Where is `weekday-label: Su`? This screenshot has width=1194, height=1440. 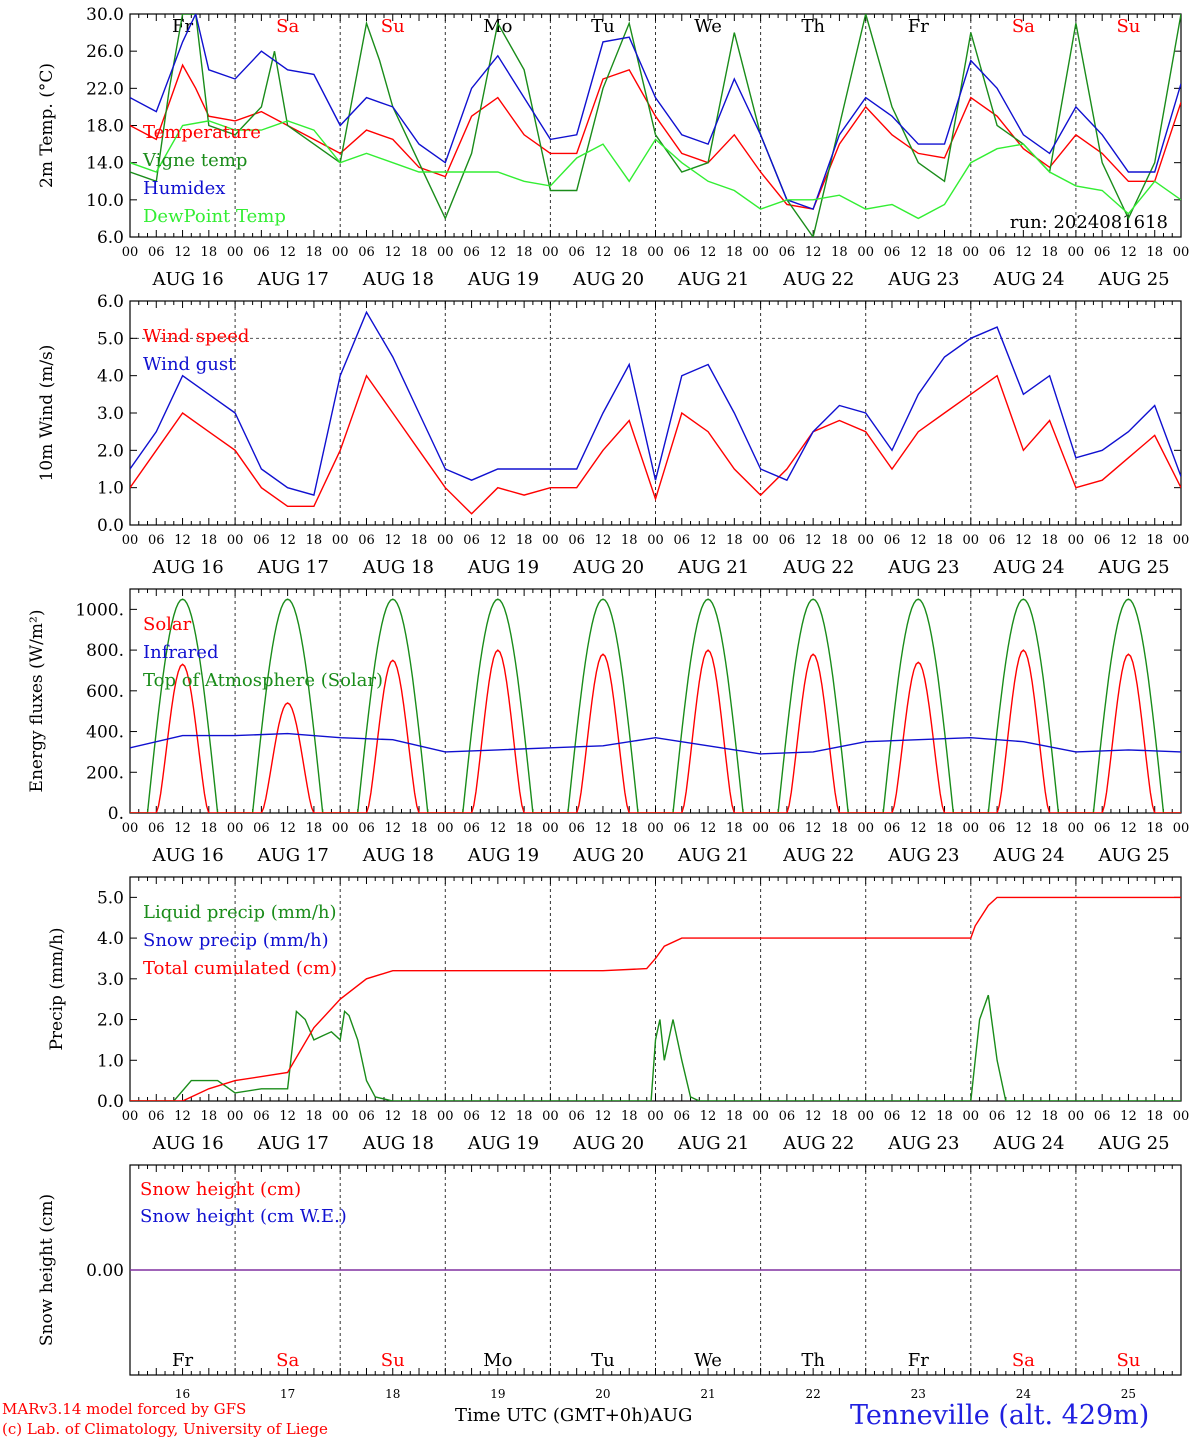 weekday-label: Su is located at coordinates (1128, 26).